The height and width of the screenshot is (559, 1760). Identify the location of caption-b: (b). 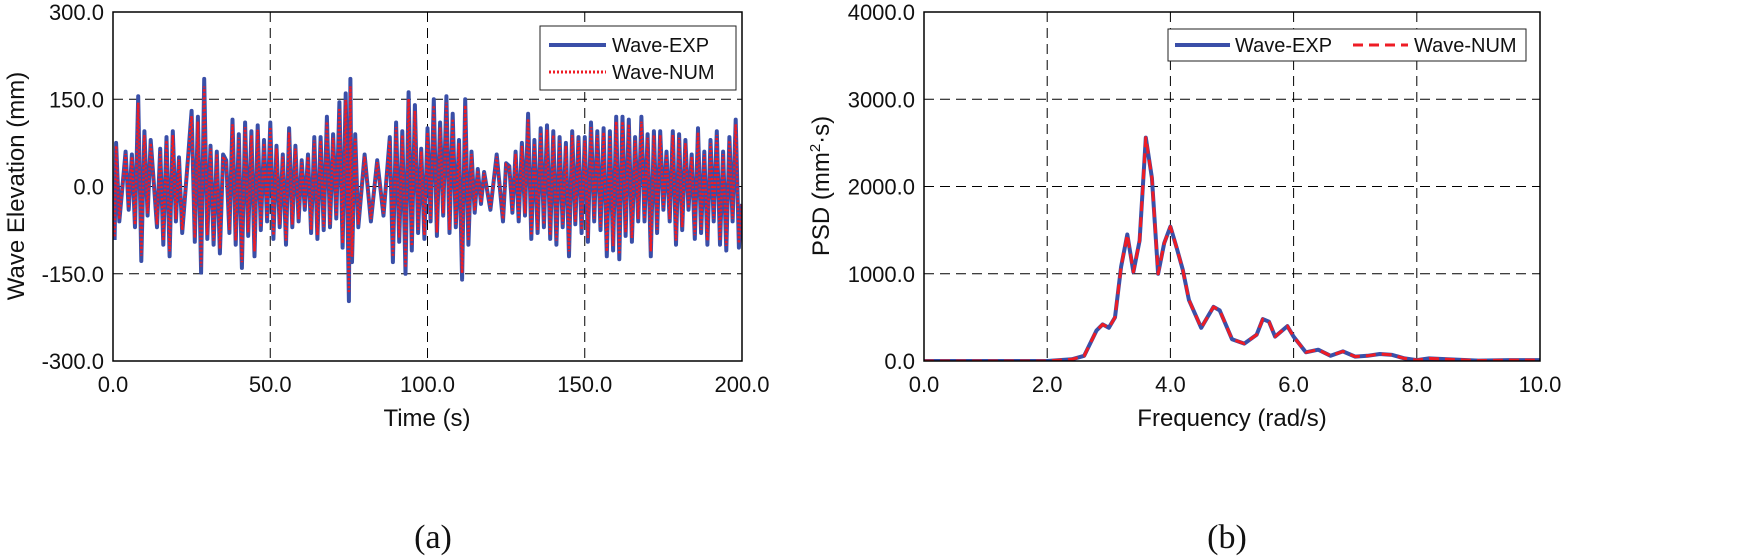
(1227, 537).